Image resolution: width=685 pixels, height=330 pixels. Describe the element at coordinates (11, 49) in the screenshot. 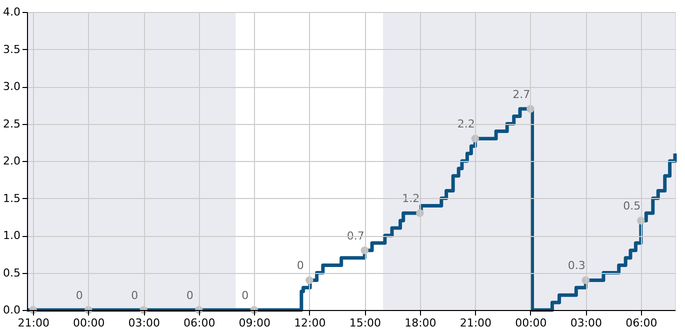

I see `y-tick-label: 3.5` at that location.